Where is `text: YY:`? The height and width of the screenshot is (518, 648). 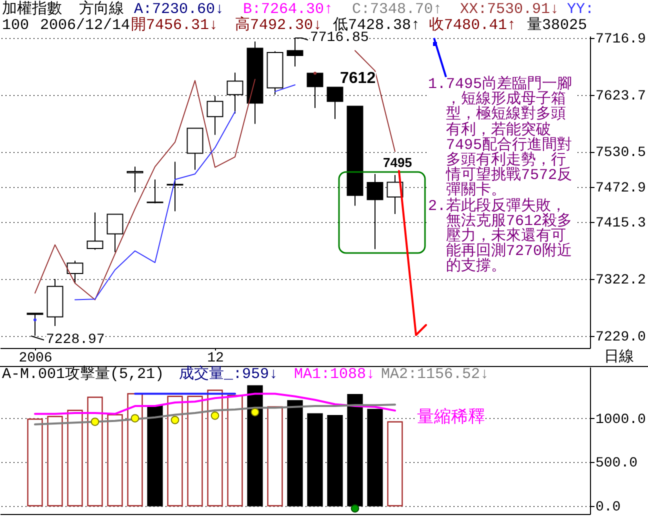 text: YY: is located at coordinates (580, 9).